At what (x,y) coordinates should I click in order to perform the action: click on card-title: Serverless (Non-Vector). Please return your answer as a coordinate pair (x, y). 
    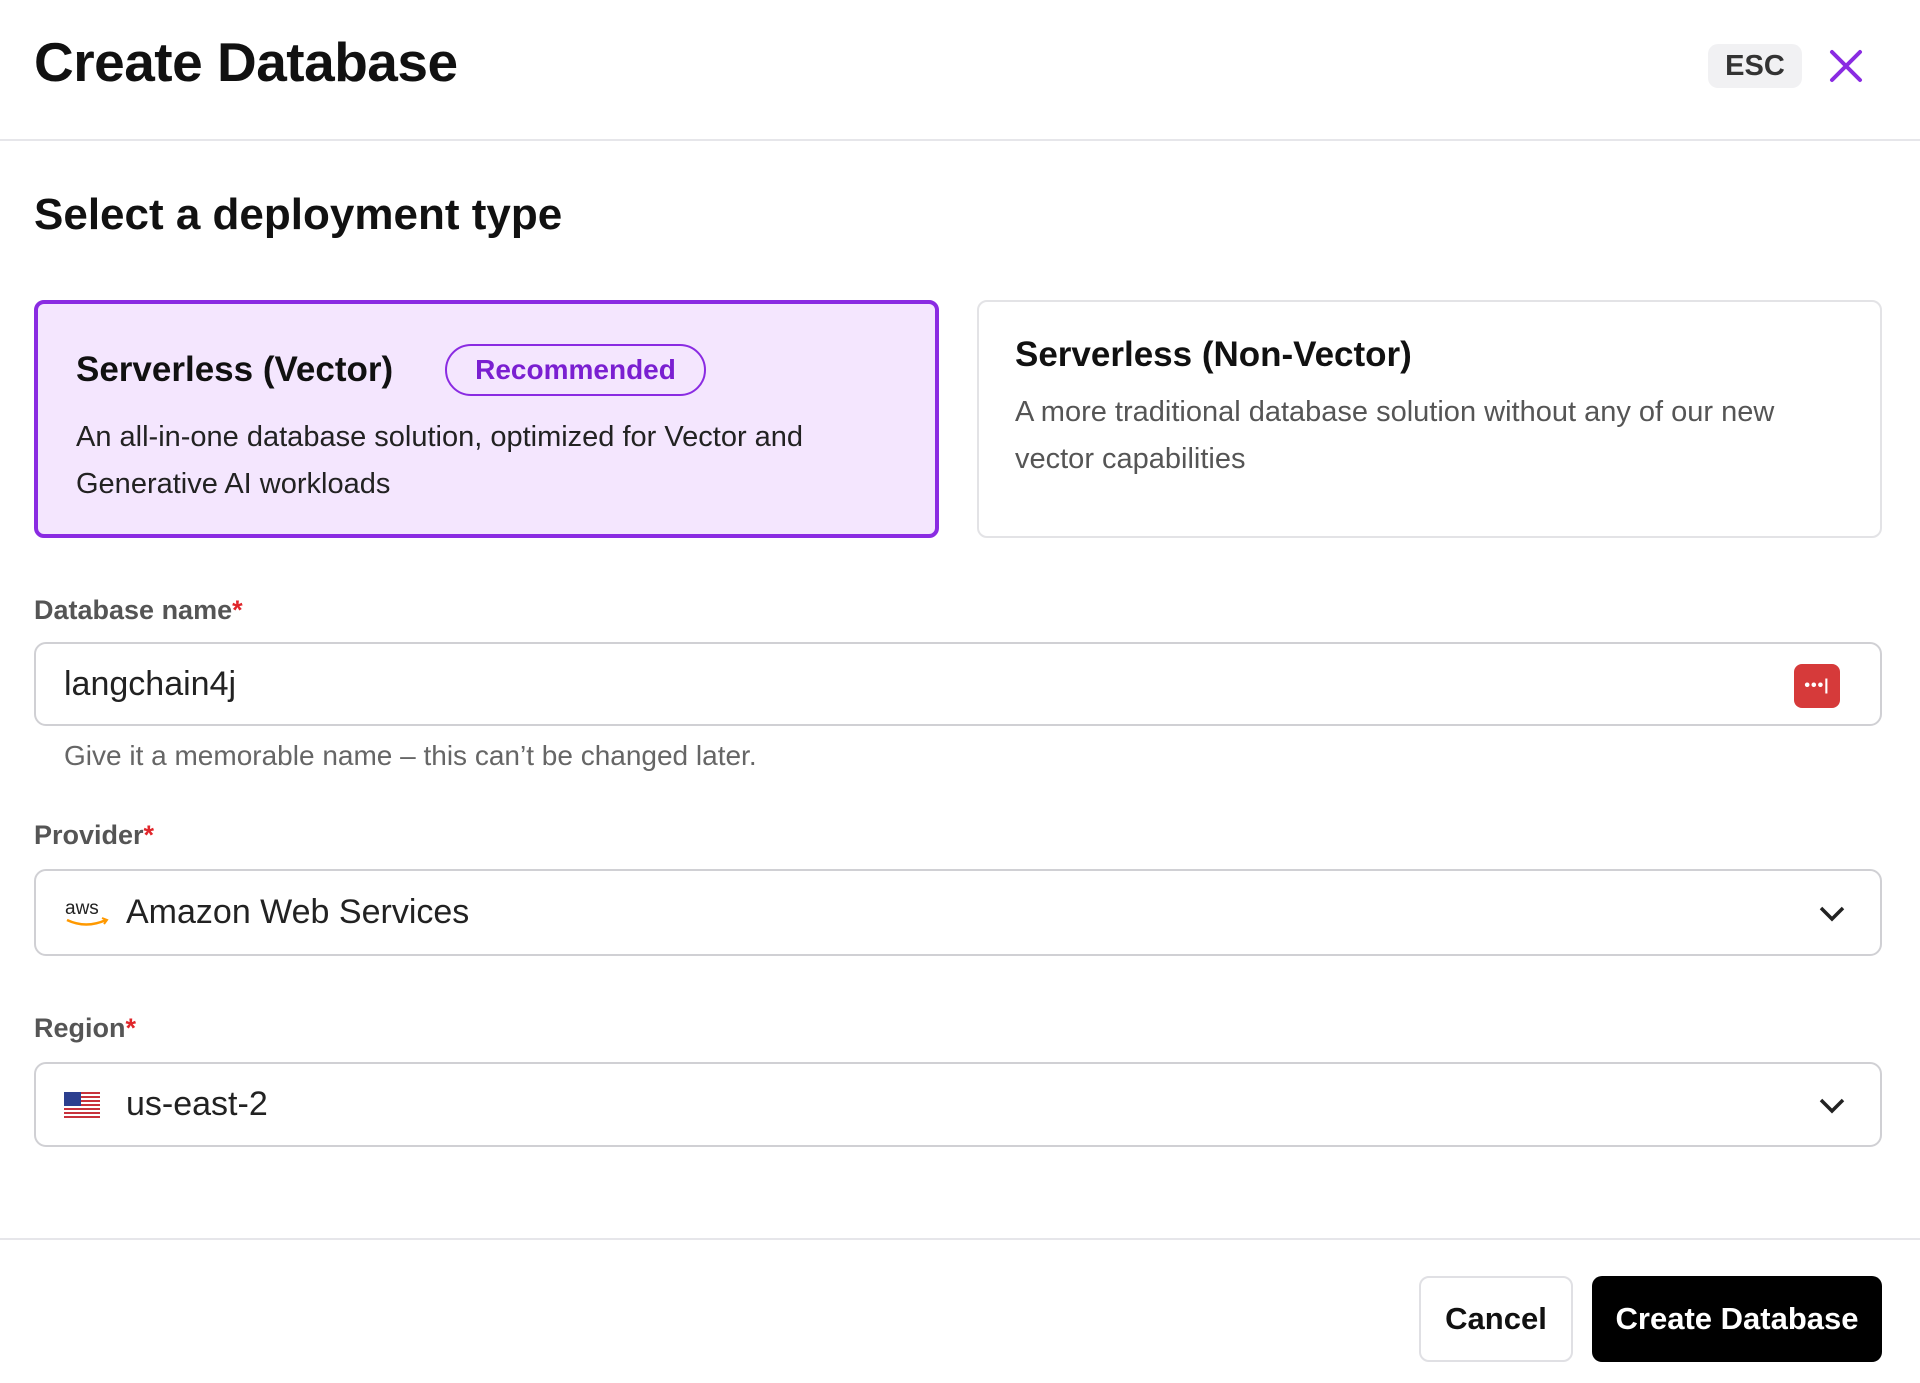
    Looking at the image, I should click on (1213, 354).